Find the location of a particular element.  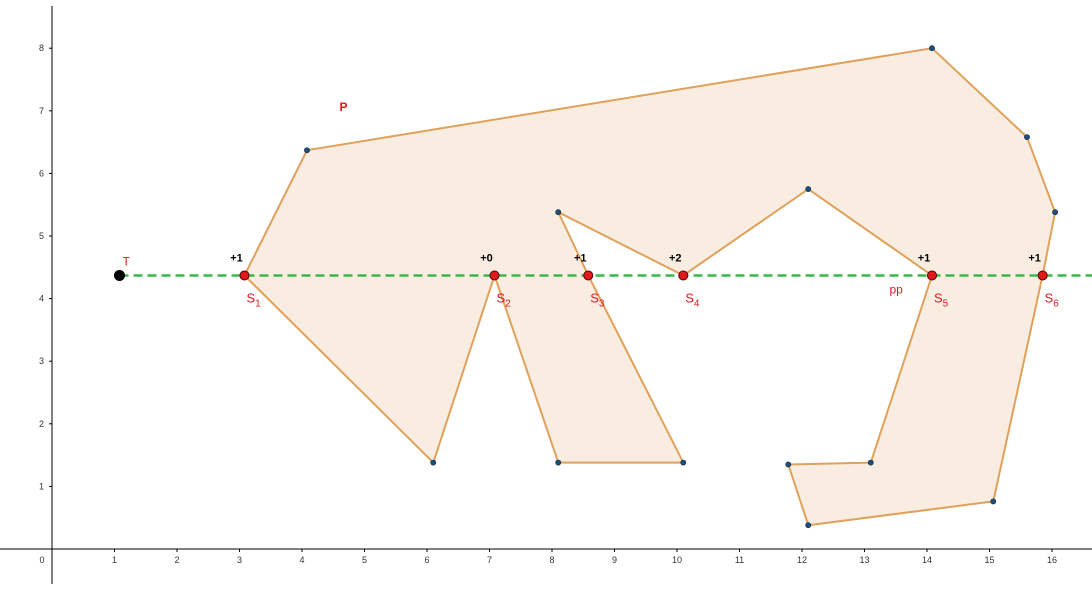

crossing-count-label: +2 is located at coordinates (675, 258).